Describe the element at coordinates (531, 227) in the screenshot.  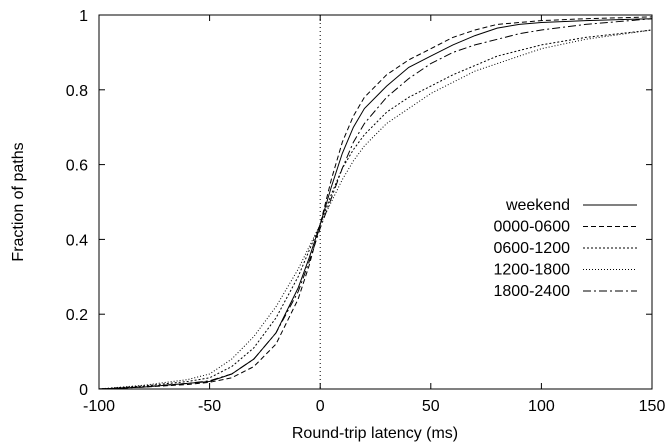
I see `legend-label: 0000-0600` at that location.